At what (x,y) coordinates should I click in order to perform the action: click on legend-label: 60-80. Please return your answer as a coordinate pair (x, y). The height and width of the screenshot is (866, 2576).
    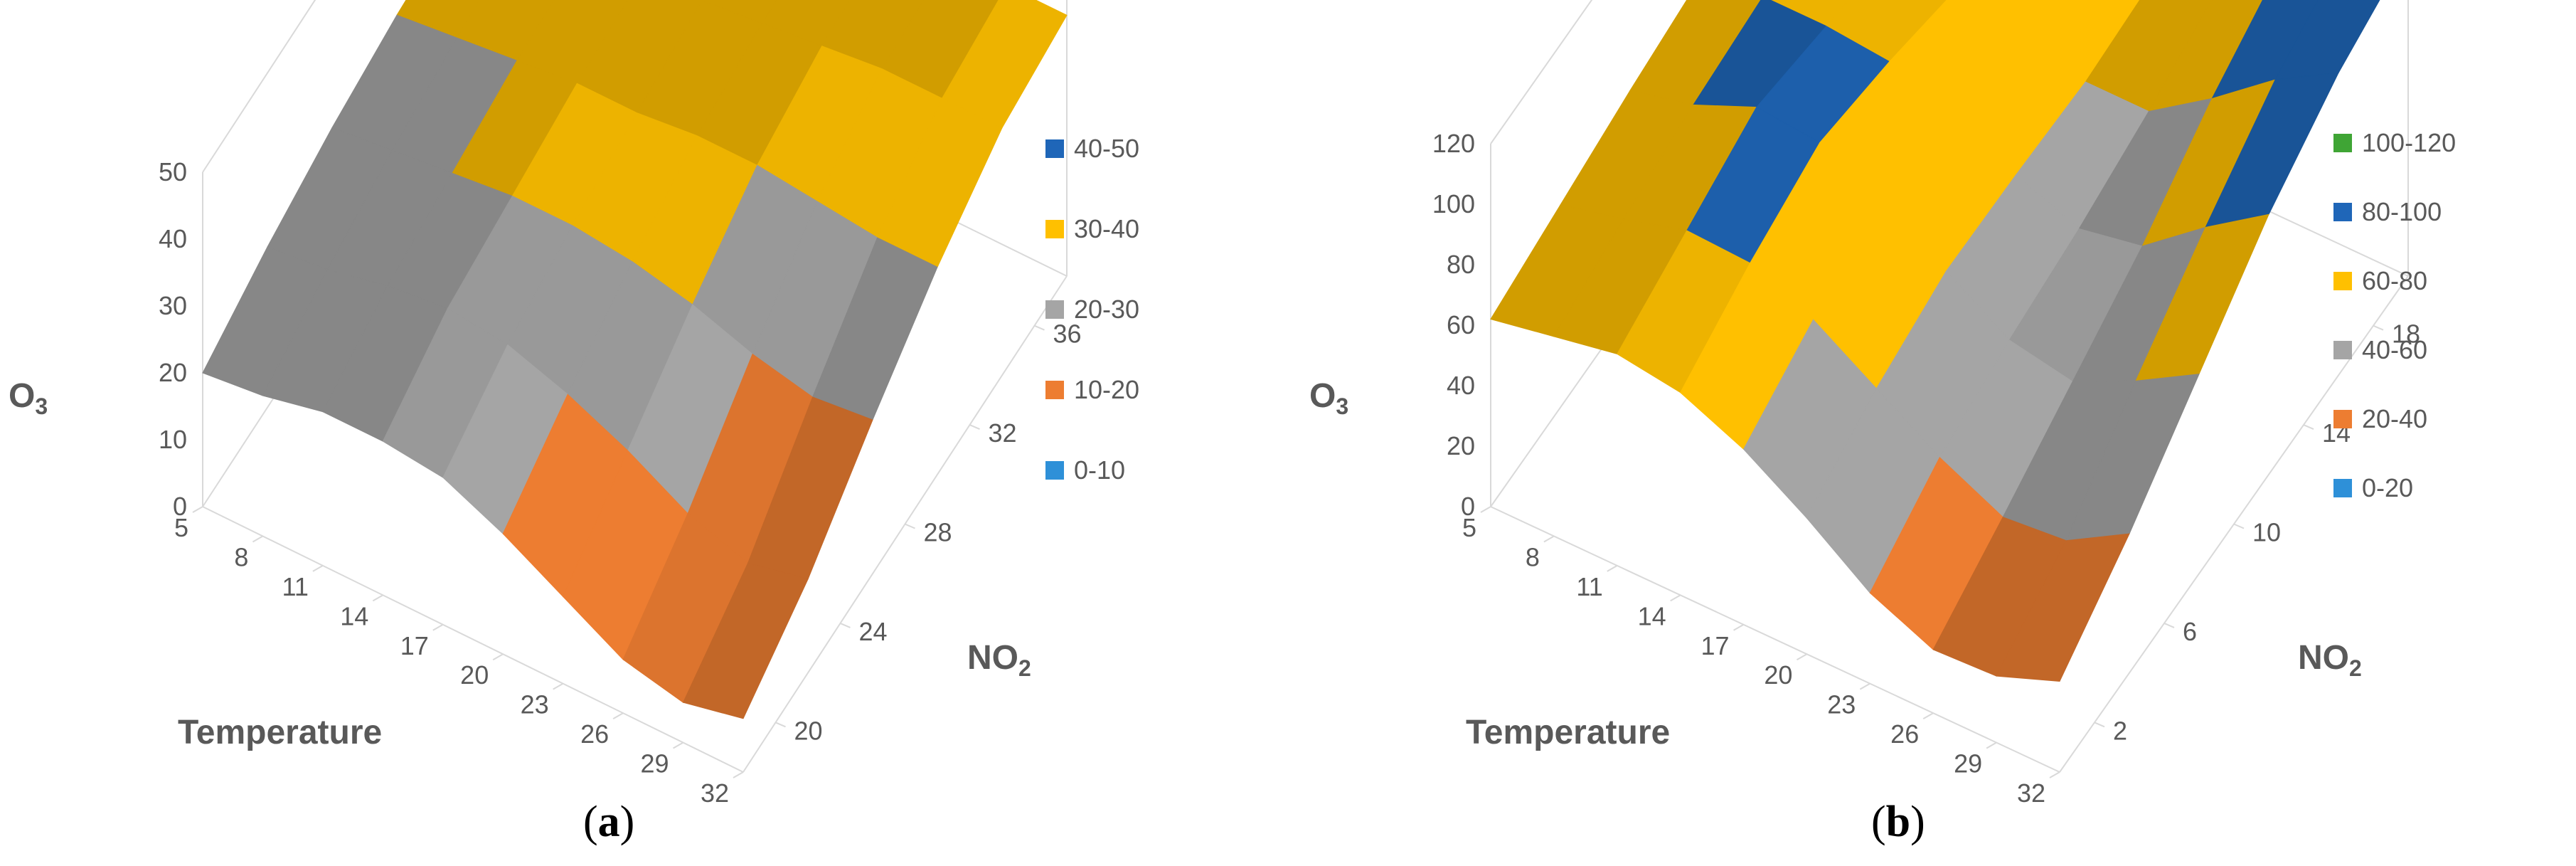
    Looking at the image, I should click on (2394, 280).